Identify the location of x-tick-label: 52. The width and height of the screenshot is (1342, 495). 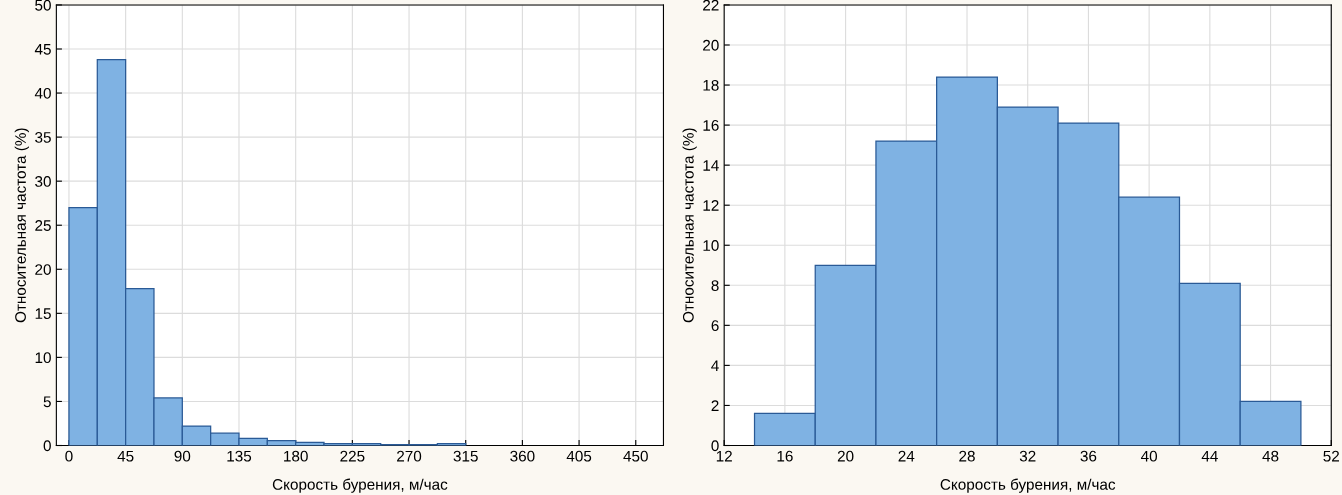
(1331, 456).